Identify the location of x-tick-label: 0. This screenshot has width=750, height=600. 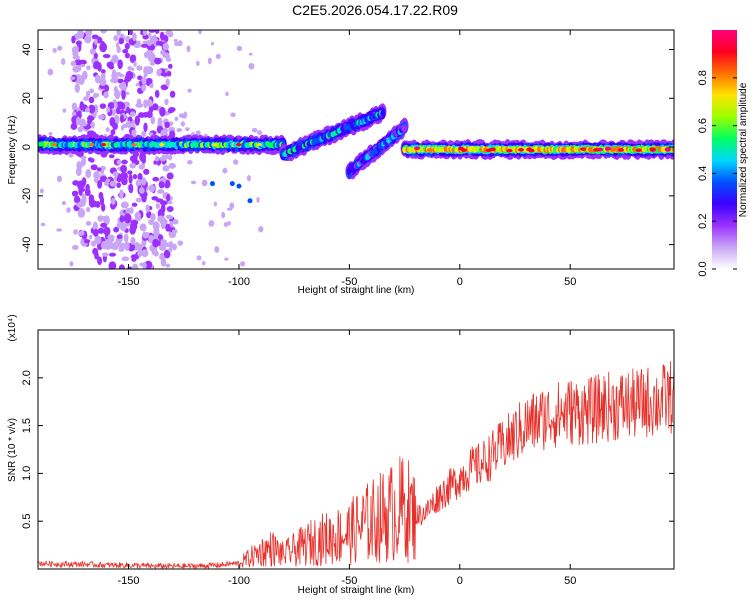
(460, 581).